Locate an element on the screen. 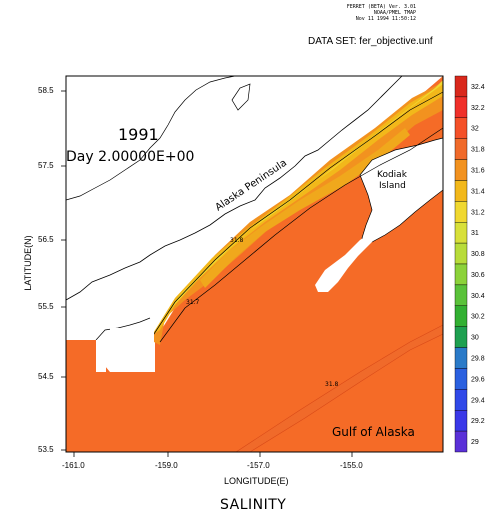  colorbar-label: 29.8 is located at coordinates (478, 359).